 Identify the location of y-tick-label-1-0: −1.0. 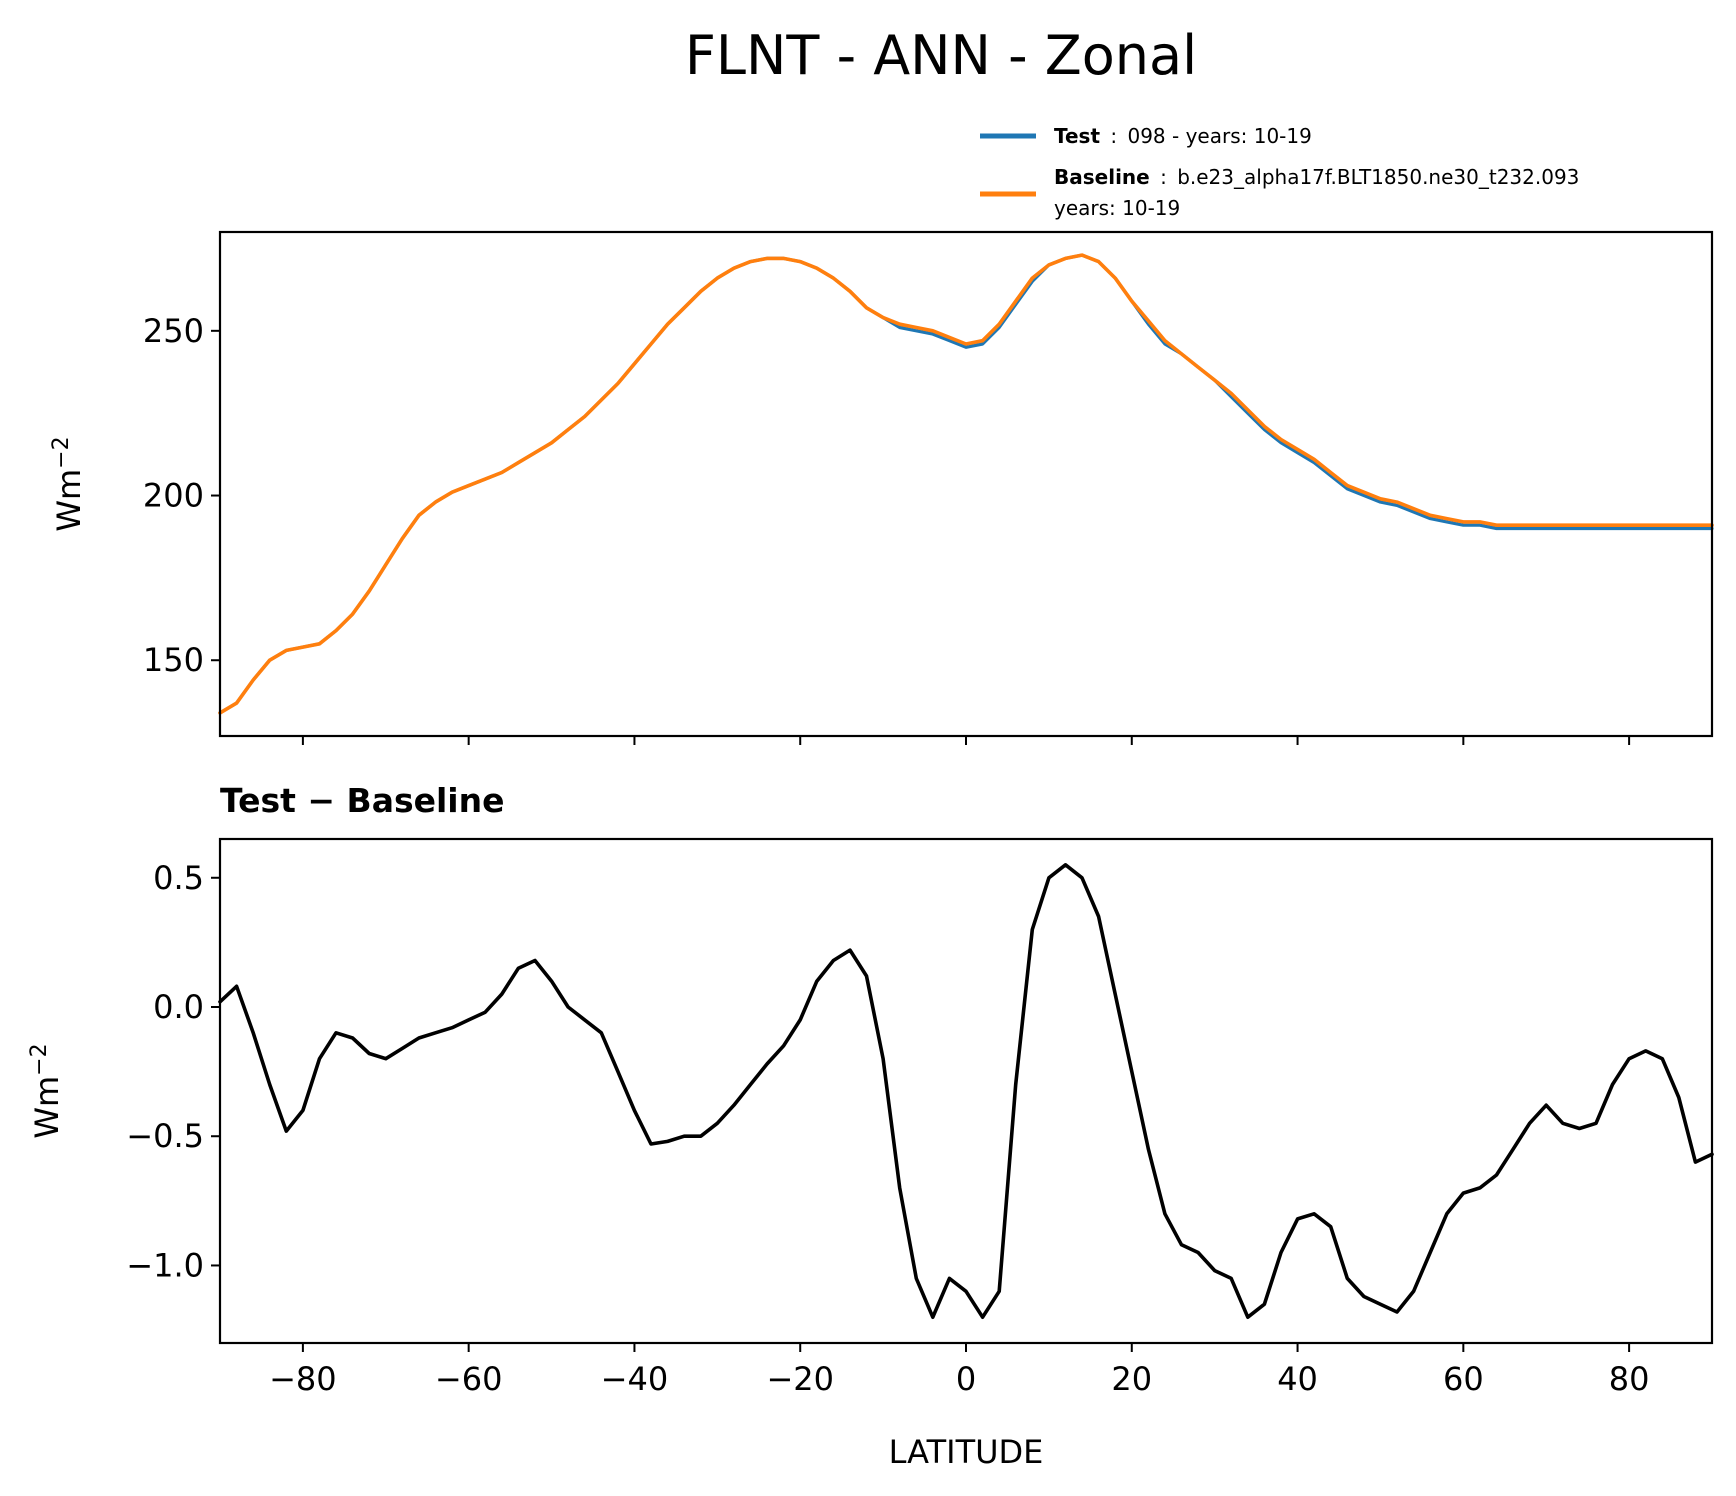
(165, 1265).